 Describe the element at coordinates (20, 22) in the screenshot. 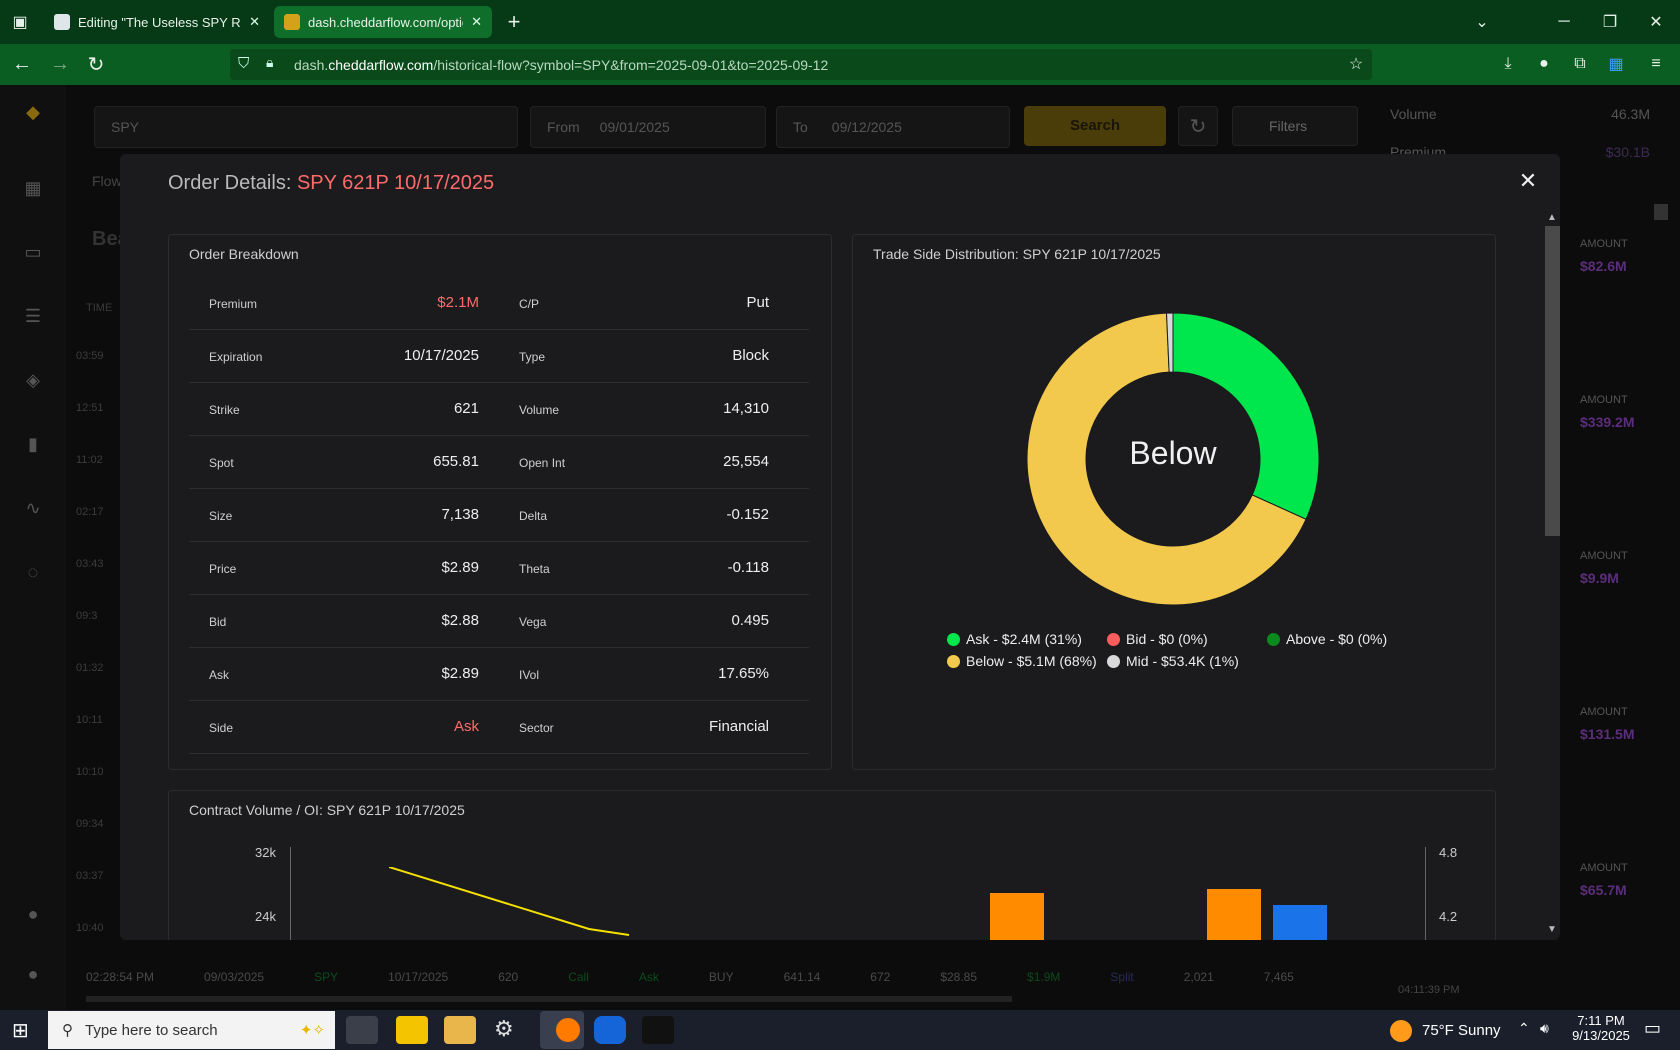

I see `tab-list-icon: ▣` at that location.